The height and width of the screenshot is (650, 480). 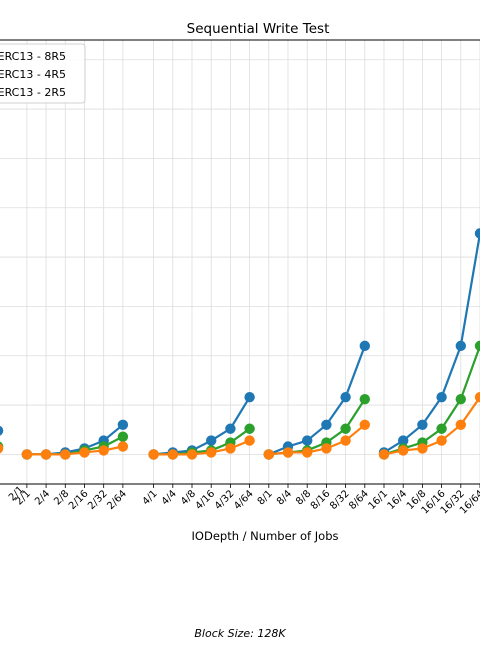 I want to click on legend-box, so click(x=43, y=73).